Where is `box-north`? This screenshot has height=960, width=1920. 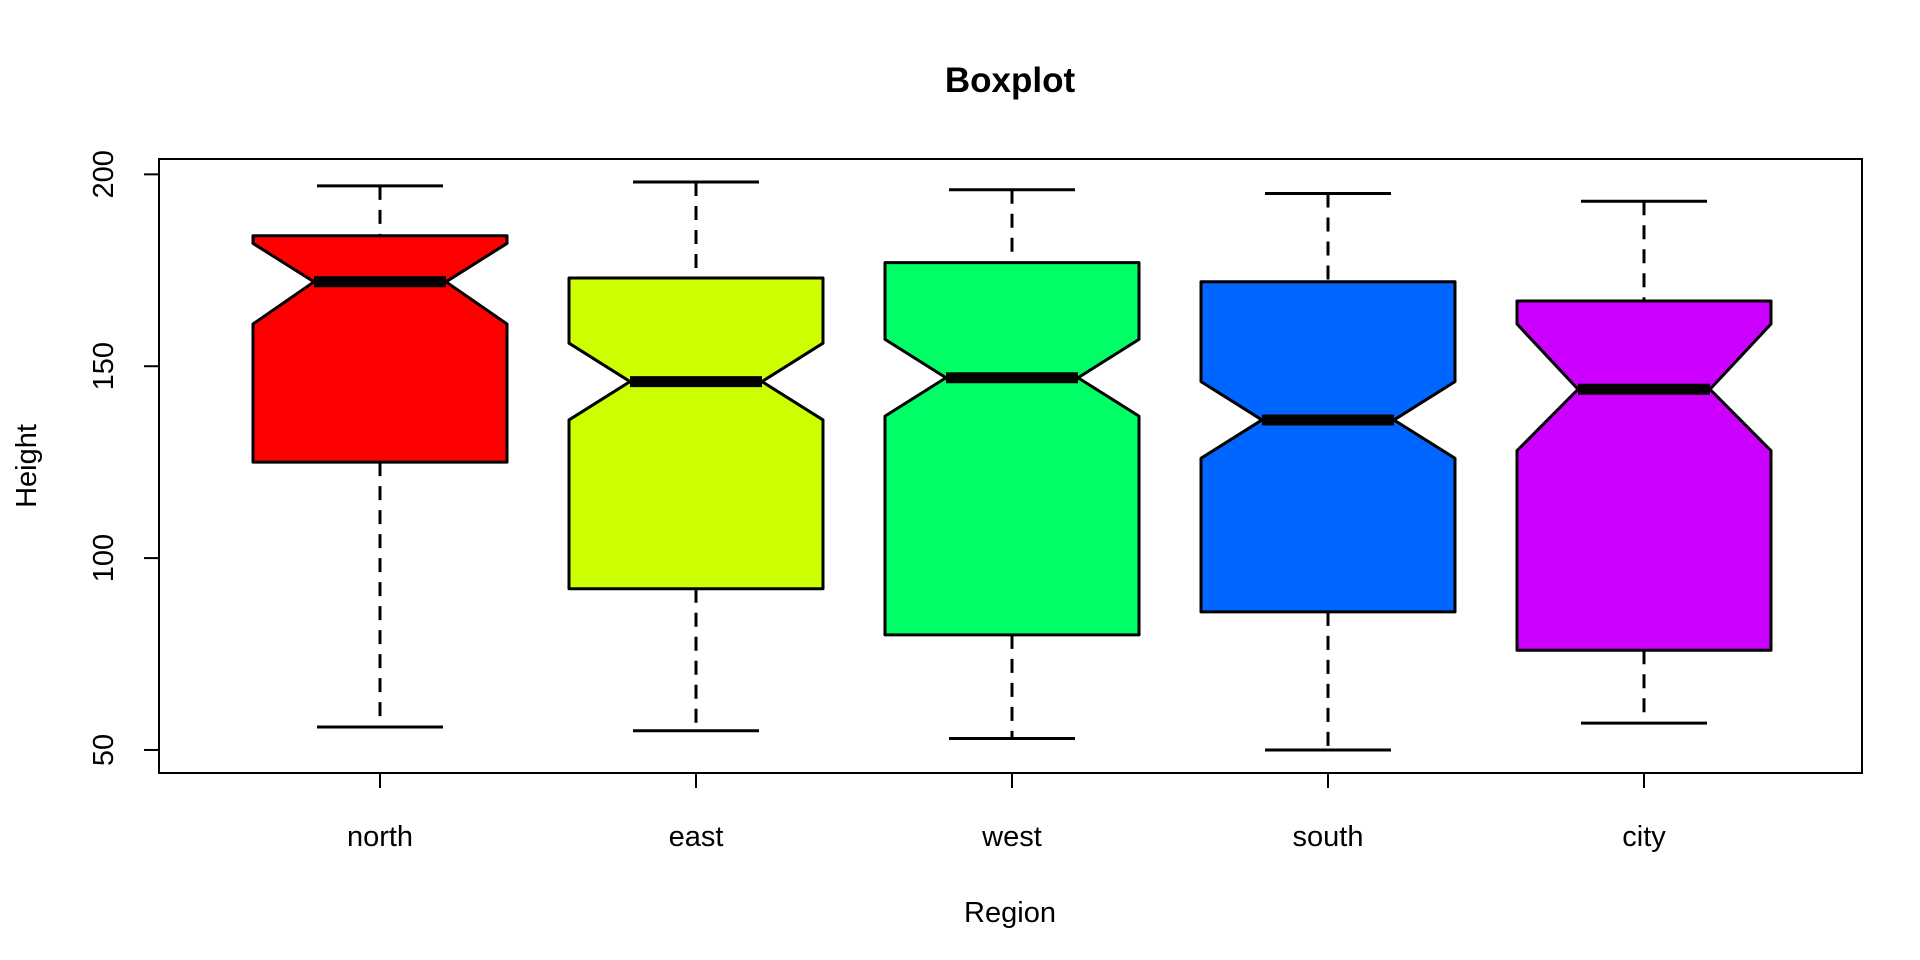 box-north is located at coordinates (380, 456).